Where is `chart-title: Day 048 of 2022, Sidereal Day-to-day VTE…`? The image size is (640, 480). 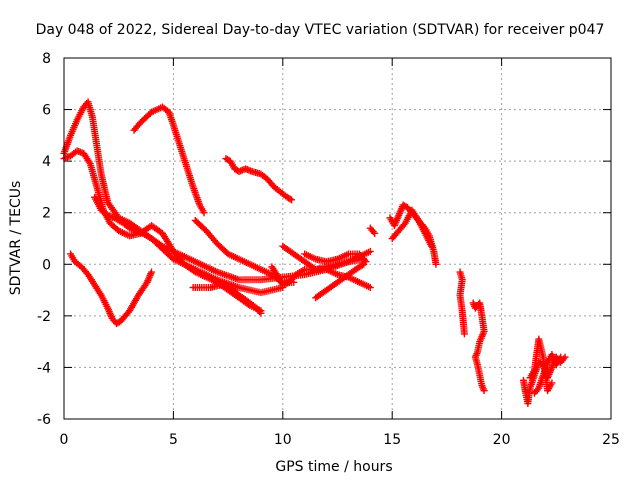 chart-title: Day 048 of 2022, Sidereal Day-to-day VTE… is located at coordinates (320, 30).